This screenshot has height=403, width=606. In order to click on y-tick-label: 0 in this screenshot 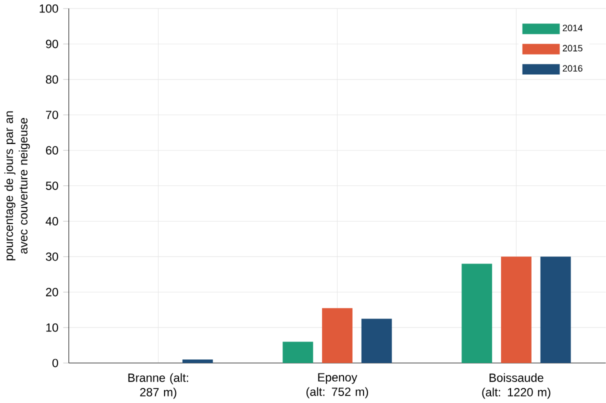, I will do `click(55, 363)`.